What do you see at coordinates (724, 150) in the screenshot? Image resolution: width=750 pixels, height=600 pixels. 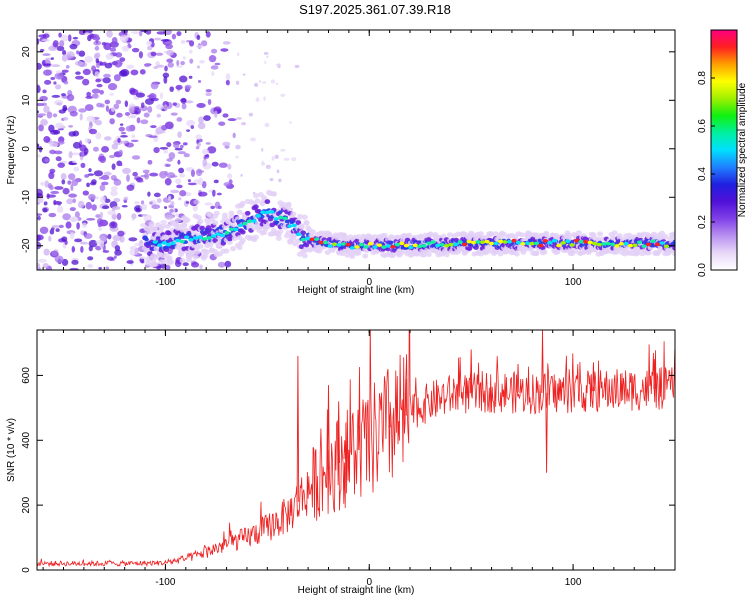 I see `colorbar` at bounding box center [724, 150].